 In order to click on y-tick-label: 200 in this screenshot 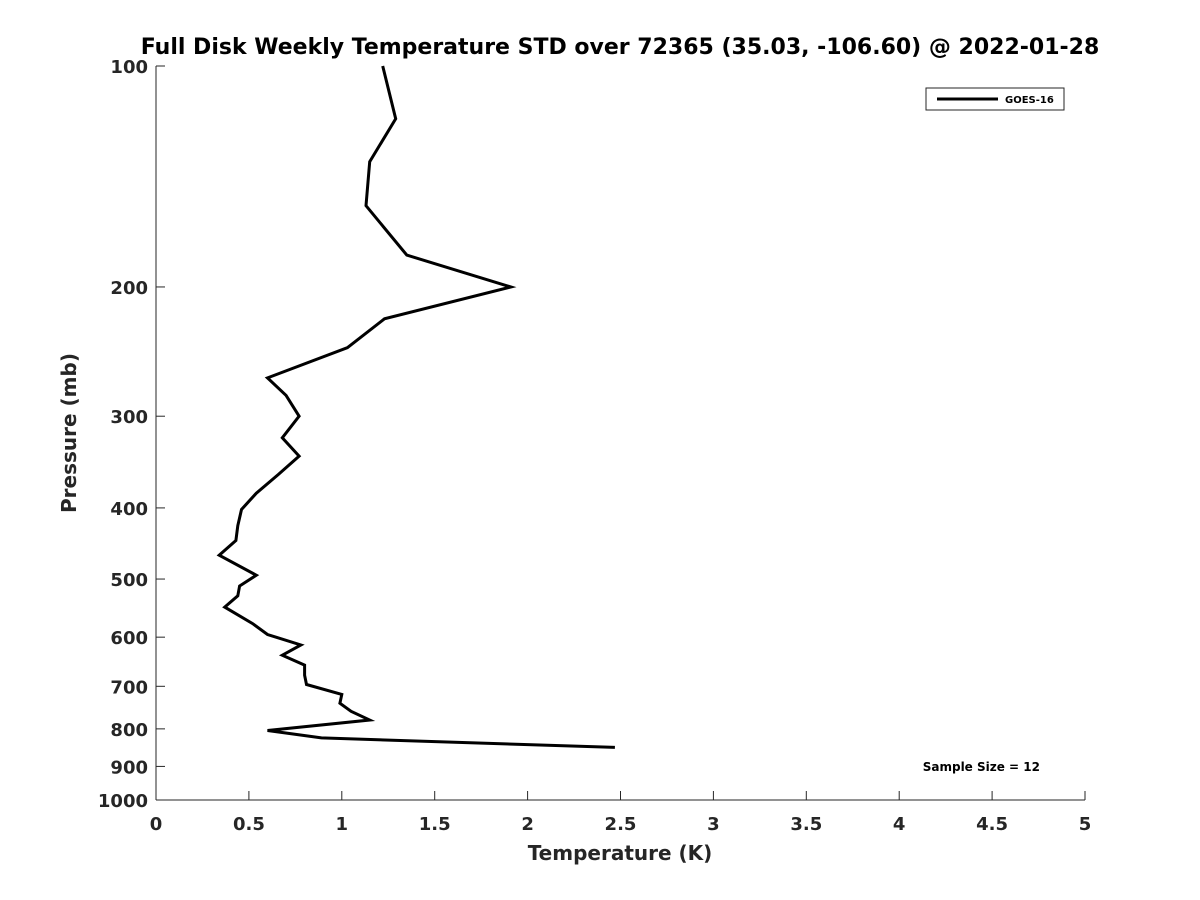, I will do `click(129, 288)`.